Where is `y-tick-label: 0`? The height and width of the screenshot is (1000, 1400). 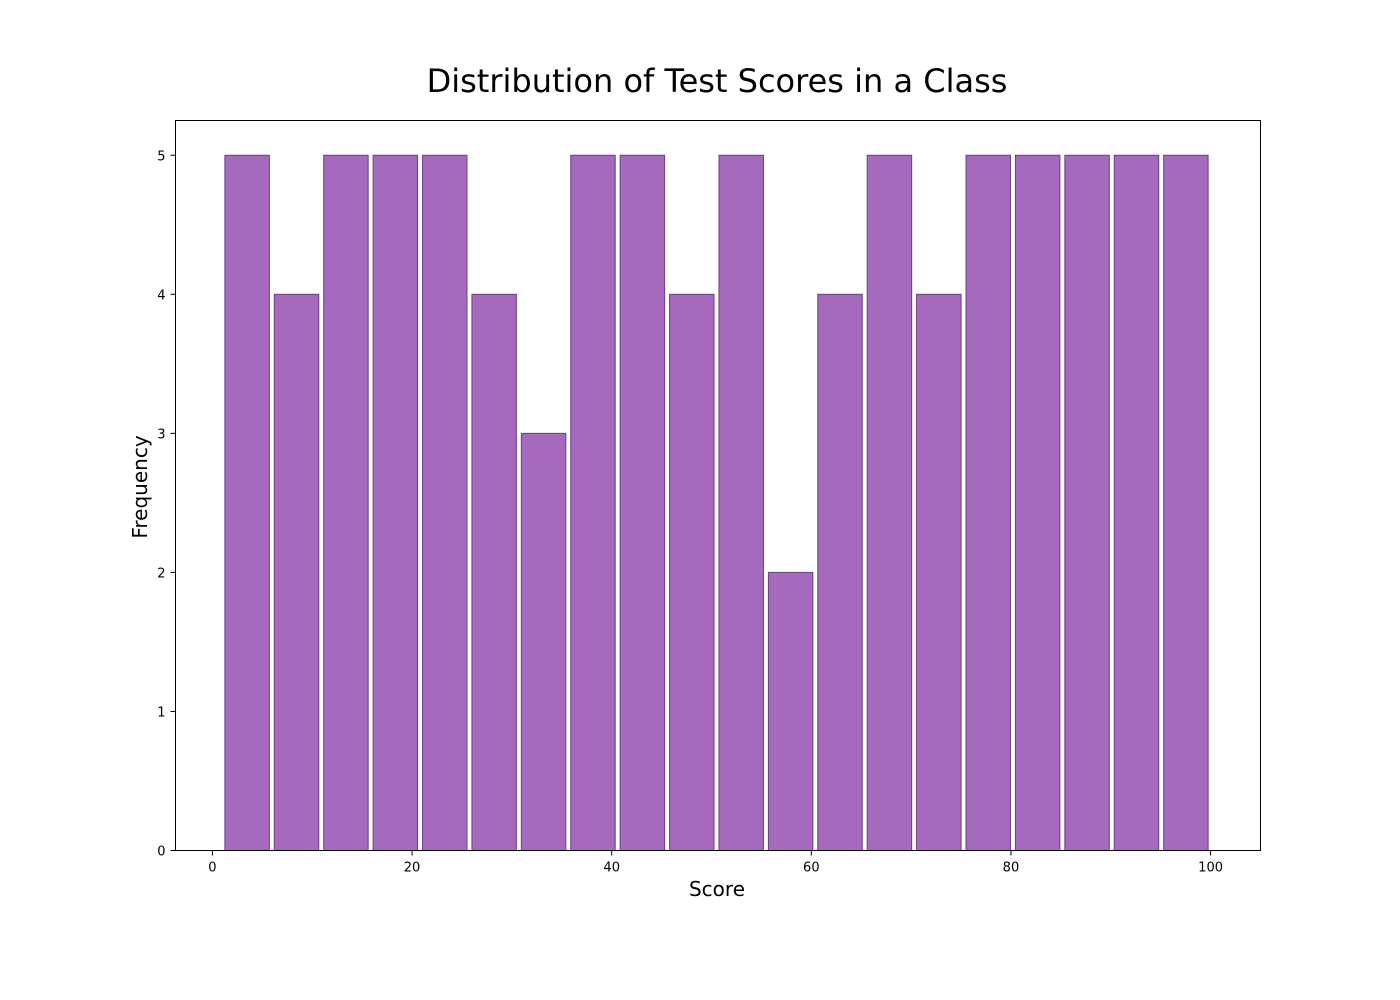 y-tick-label: 0 is located at coordinates (161, 852).